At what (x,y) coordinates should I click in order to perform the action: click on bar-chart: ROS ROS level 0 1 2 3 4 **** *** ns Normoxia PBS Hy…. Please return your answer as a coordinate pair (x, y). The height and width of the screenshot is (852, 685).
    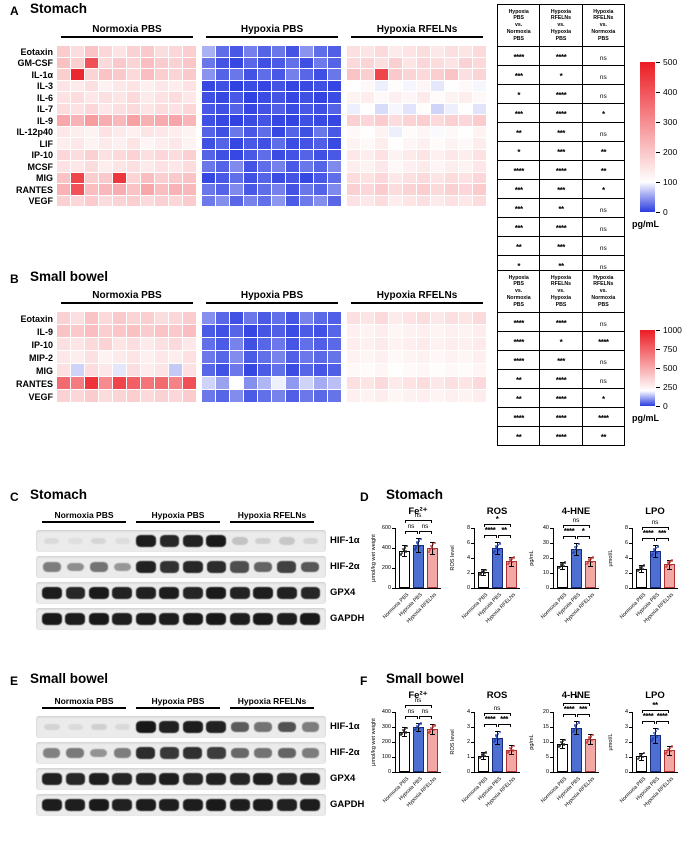
    Looking at the image, I should click on (485, 756).